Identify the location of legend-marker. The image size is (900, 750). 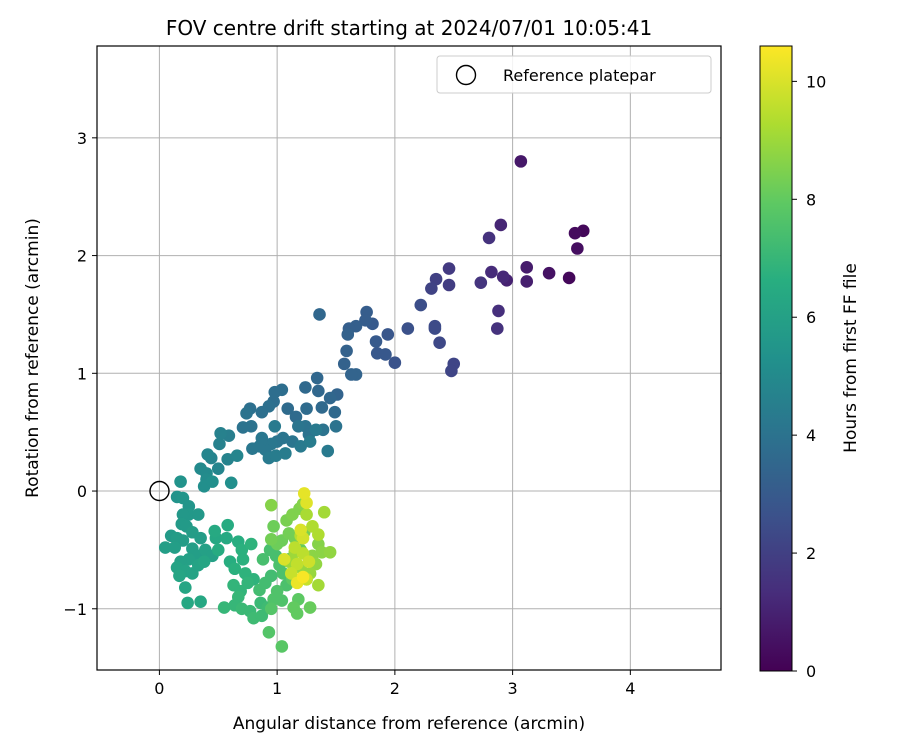
(466, 75).